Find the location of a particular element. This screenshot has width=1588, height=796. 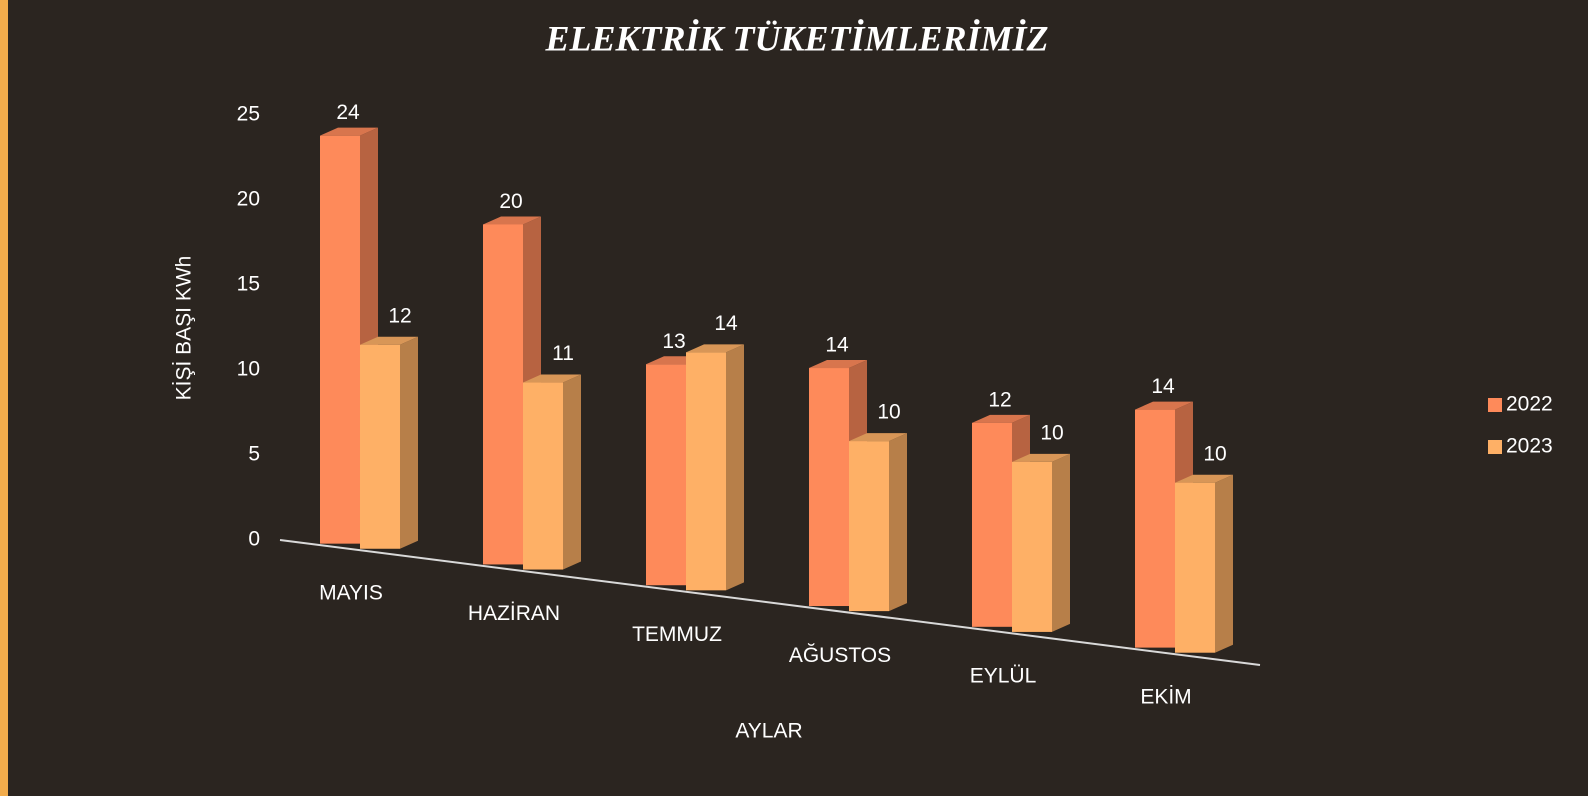

y-tick-label: 0 is located at coordinates (254, 539).